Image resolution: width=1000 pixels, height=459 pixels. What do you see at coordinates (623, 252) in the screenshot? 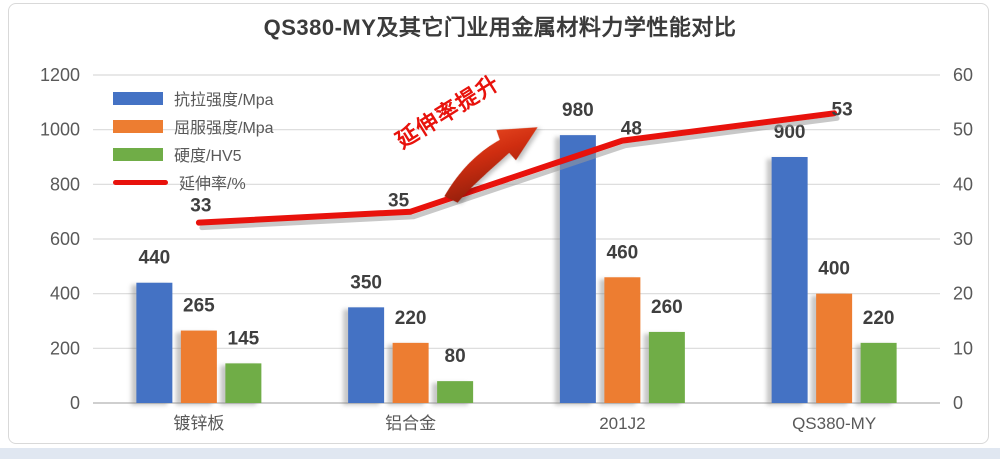
I see `bar-label-yield-strength-201j2: 460` at bounding box center [623, 252].